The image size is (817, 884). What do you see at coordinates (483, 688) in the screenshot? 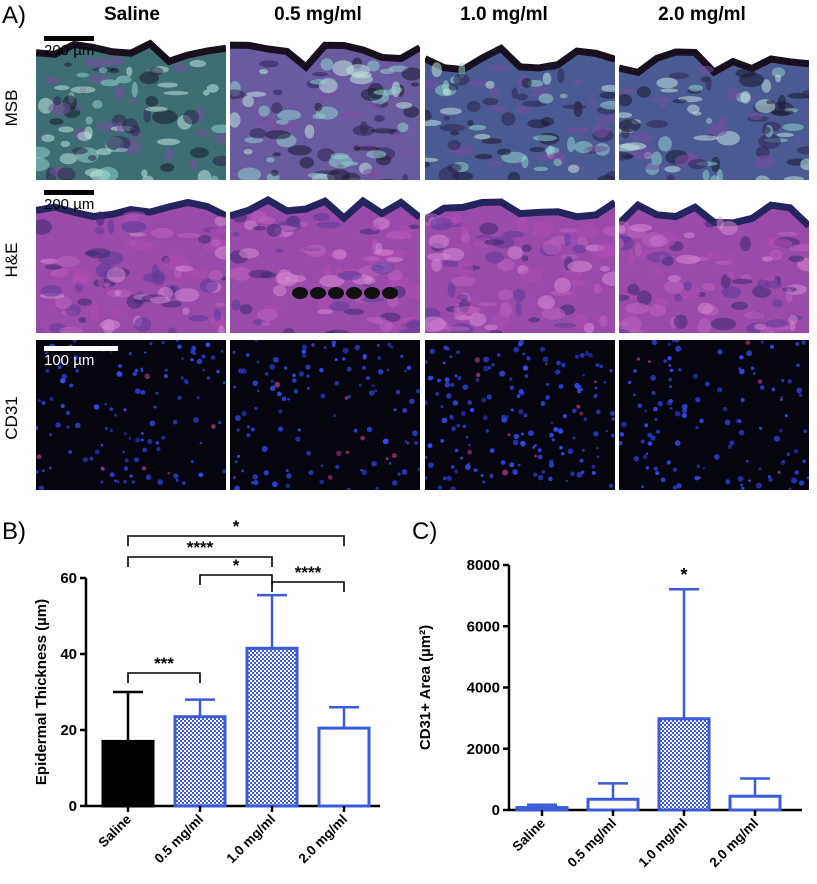
I see `y-tick-label: 4000` at bounding box center [483, 688].